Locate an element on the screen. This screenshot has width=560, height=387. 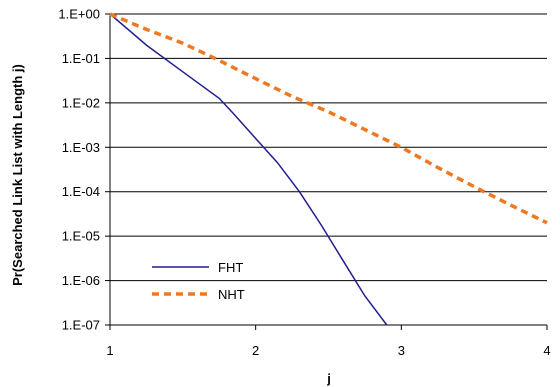
y-tick-label: 1.E-03 is located at coordinates (81, 147).